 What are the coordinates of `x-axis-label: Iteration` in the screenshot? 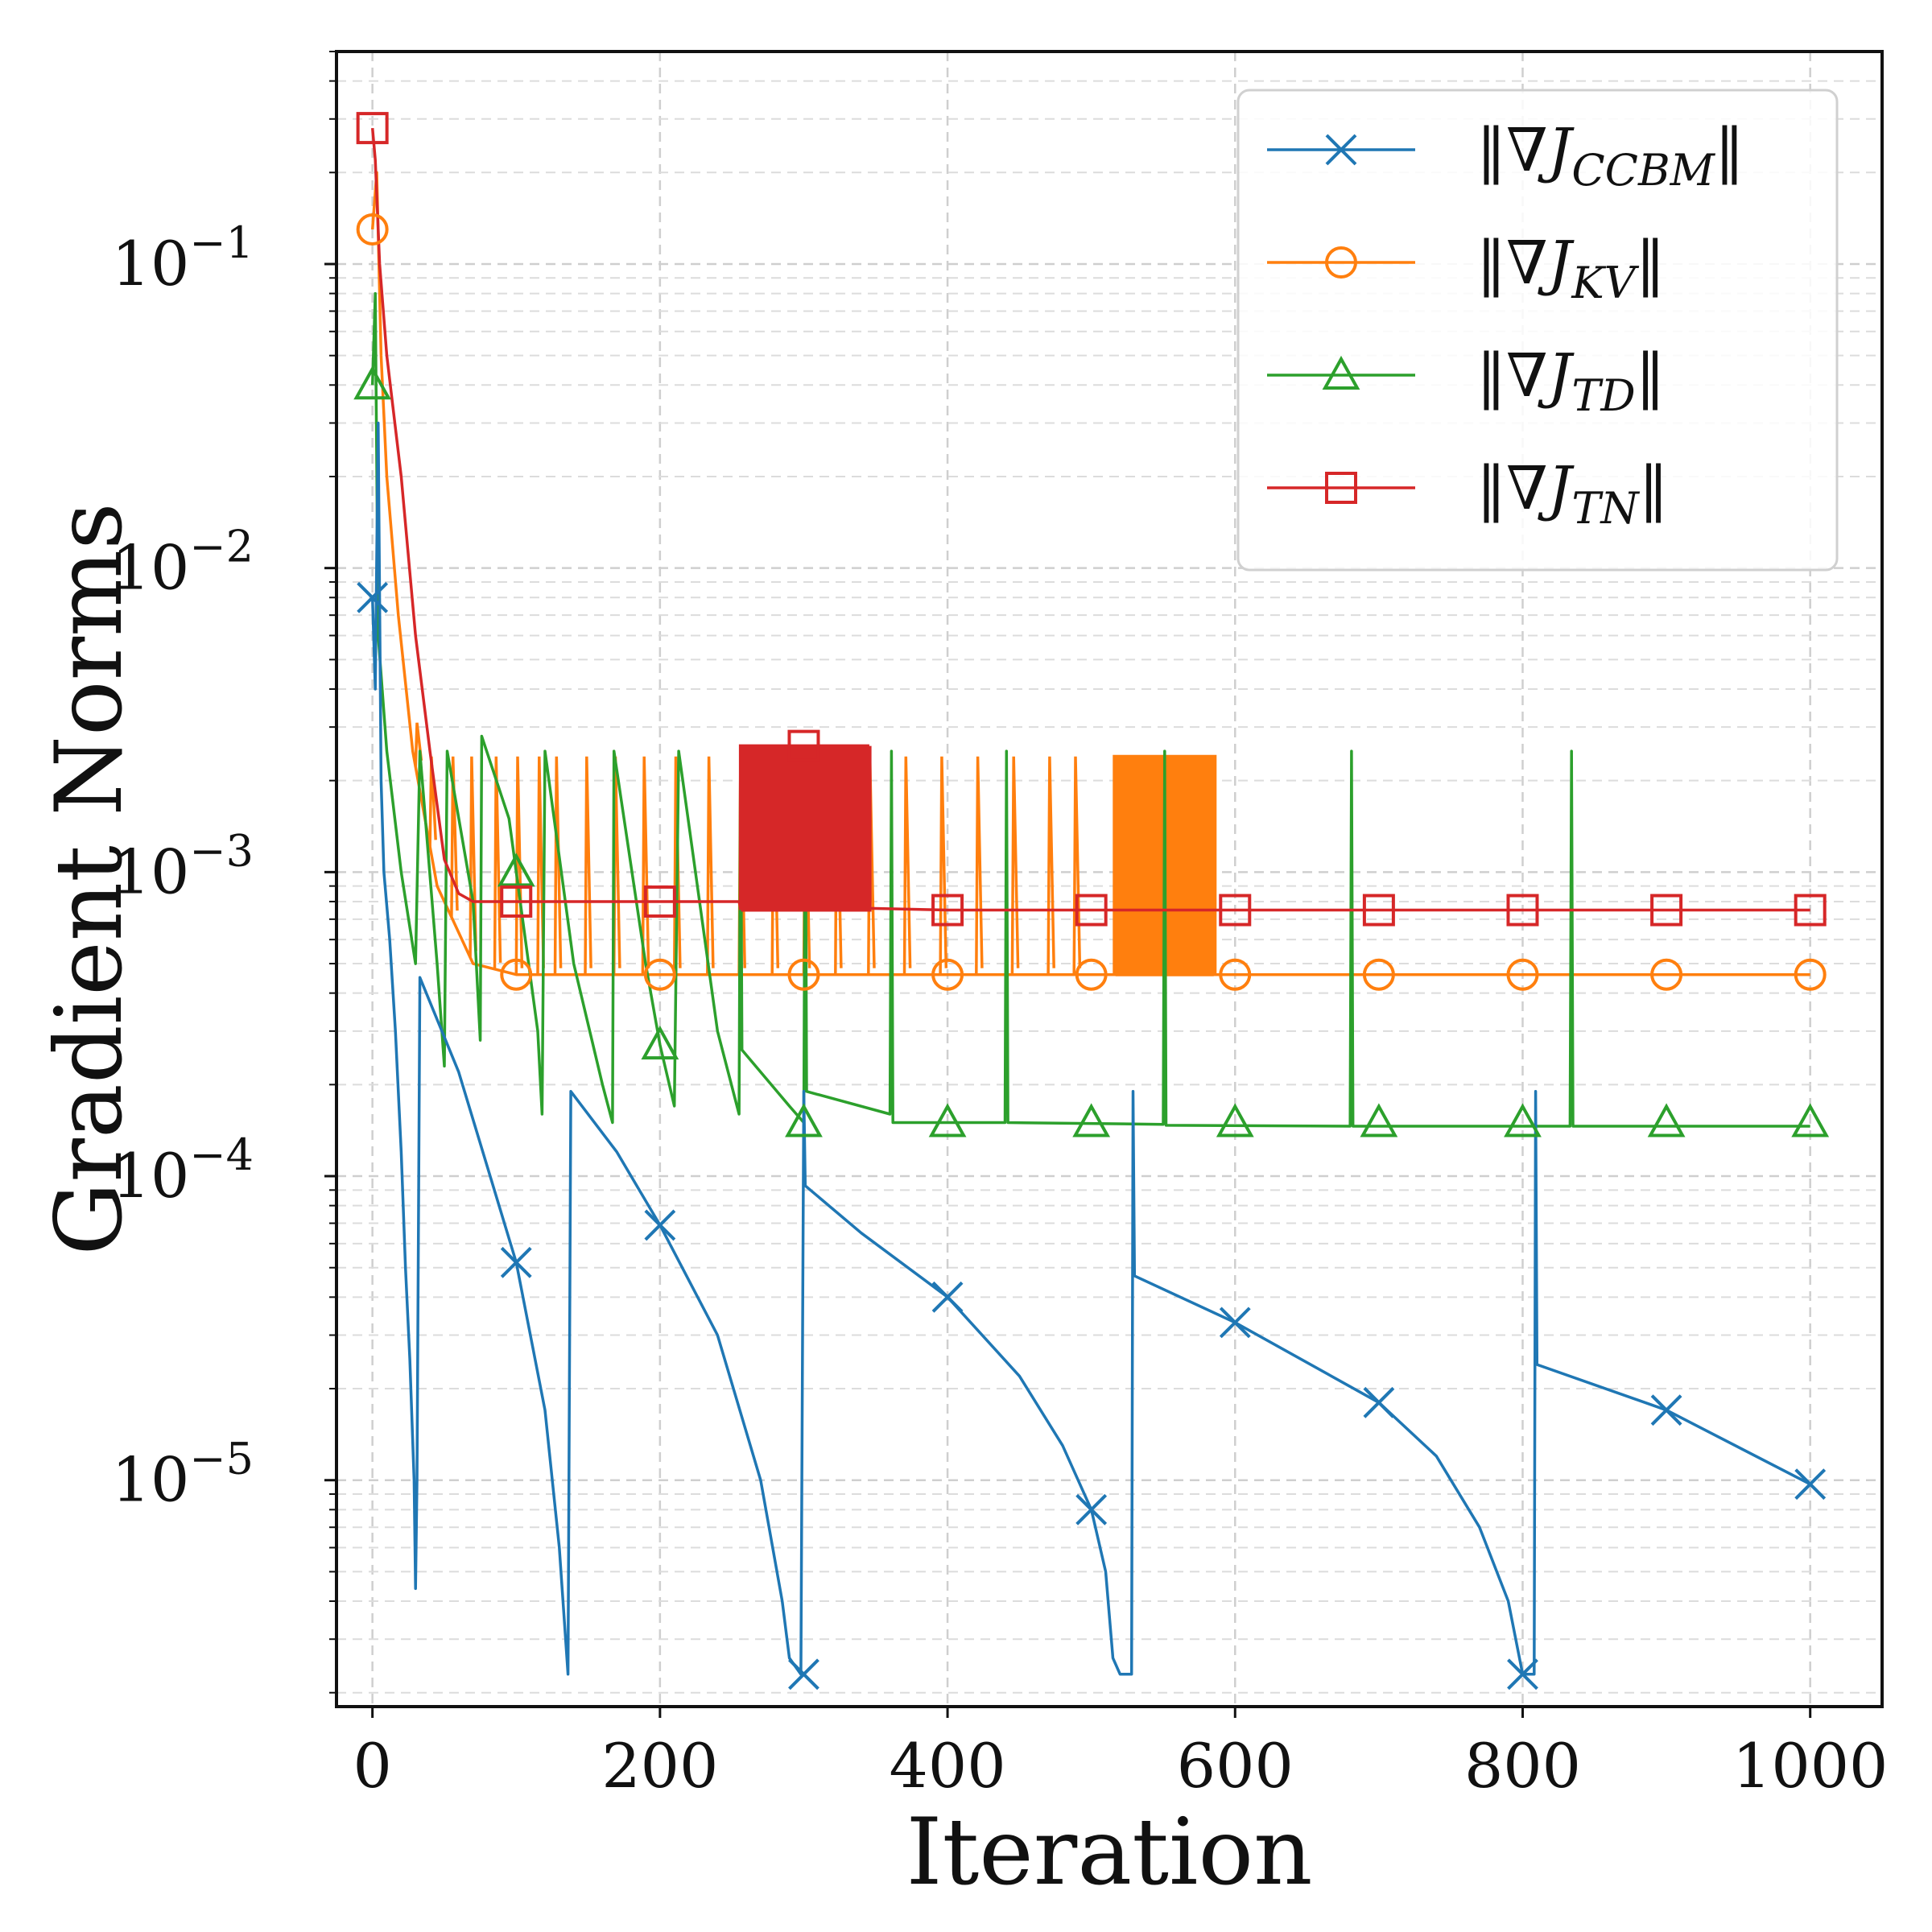 It's located at (1109, 1851).